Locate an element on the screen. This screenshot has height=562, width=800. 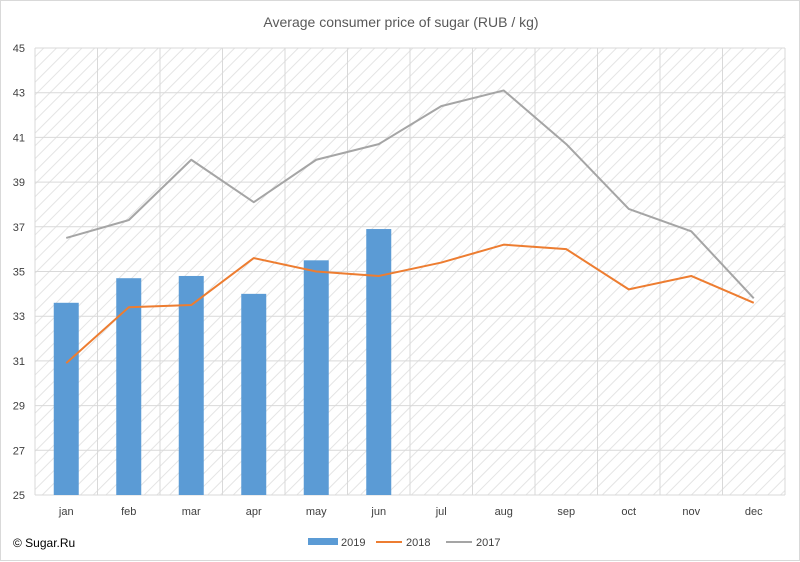
y-tick-label: 45 is located at coordinates (19, 49).